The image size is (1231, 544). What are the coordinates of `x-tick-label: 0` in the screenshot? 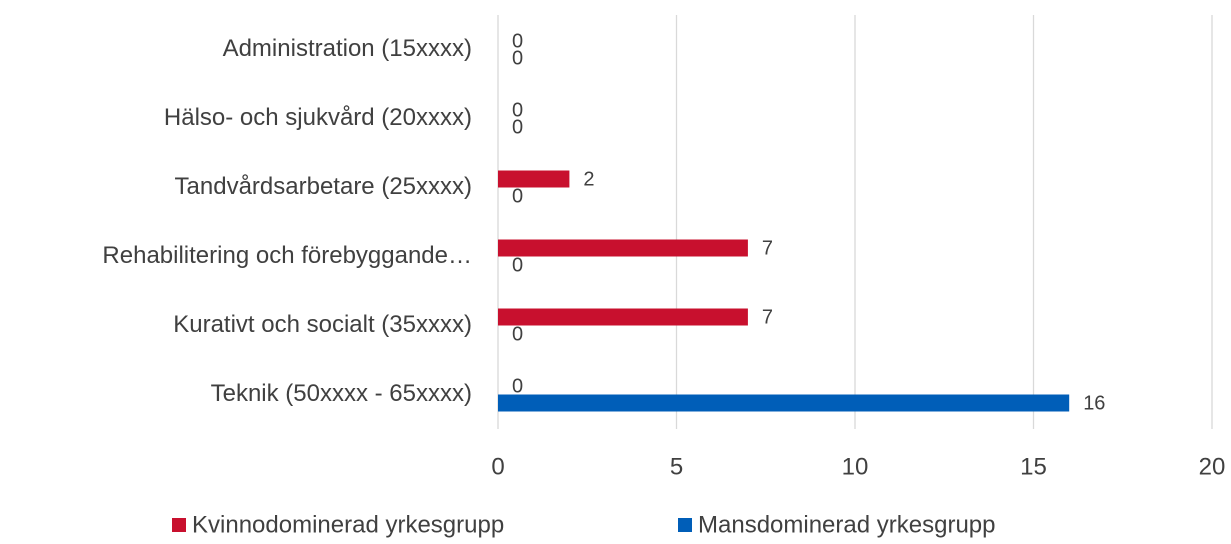 It's located at (497, 466).